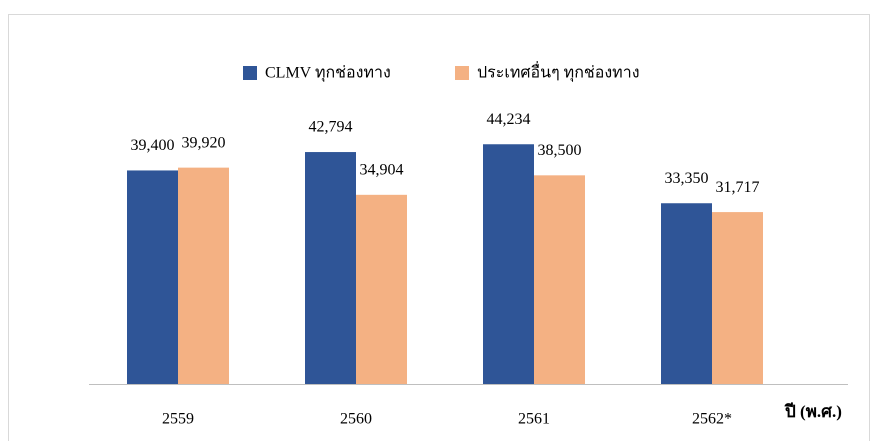  I want to click on value-label: 39,920, so click(204, 142).